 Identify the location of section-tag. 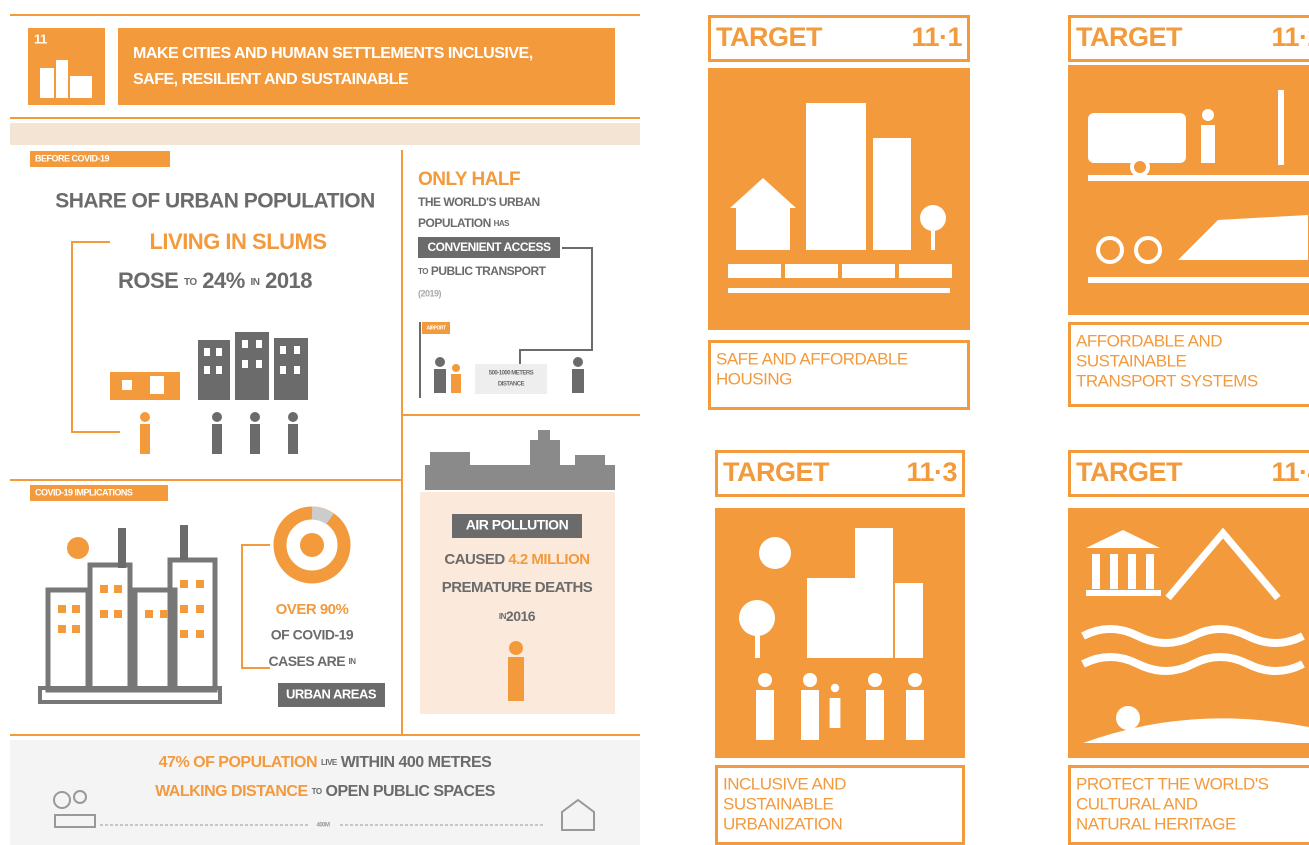
(99, 493).